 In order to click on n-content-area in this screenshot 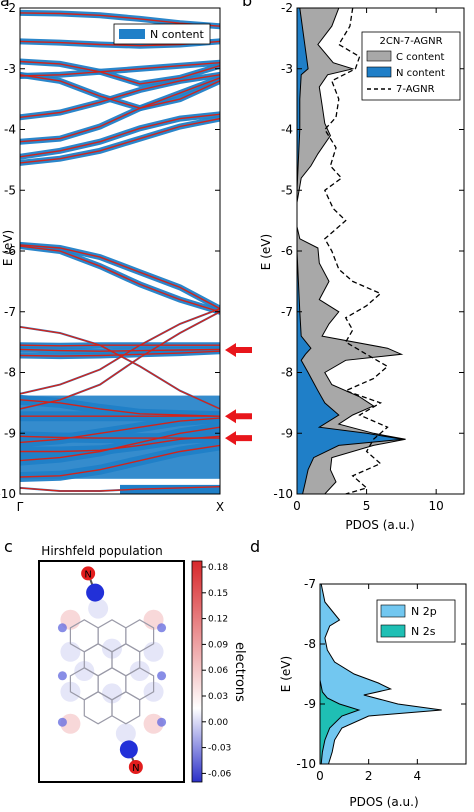, I will do `click(350, 251)`.